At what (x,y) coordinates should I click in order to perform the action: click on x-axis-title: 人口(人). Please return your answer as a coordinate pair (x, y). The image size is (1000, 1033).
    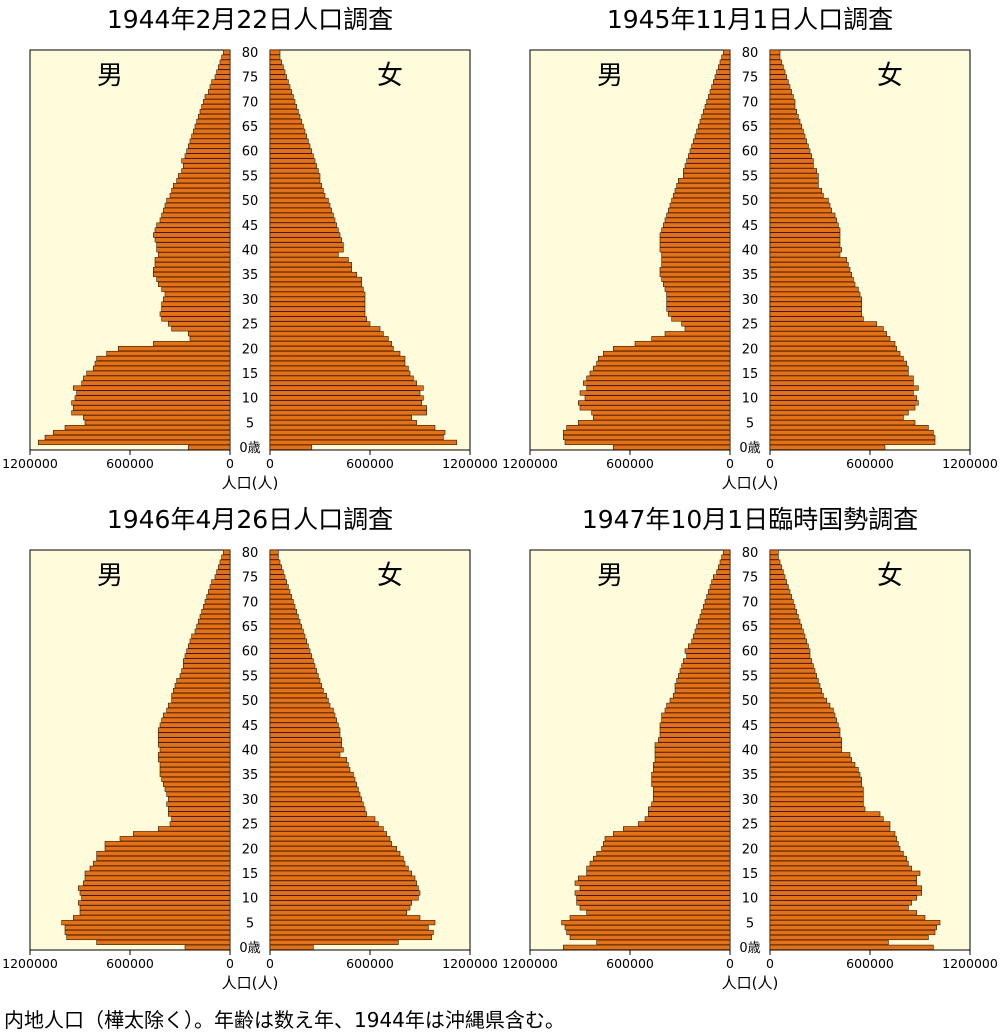
    Looking at the image, I should click on (250, 983).